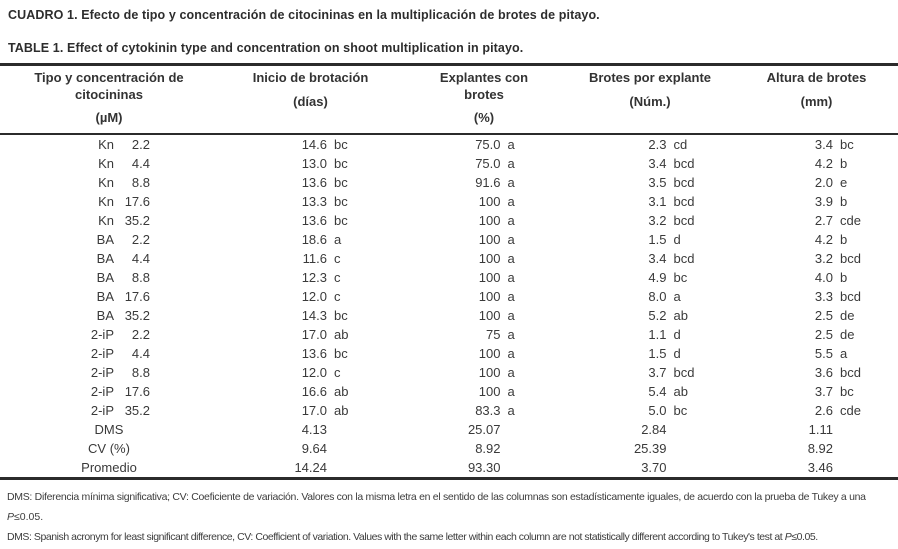  Describe the element at coordinates (314, 334) in the screenshot. I see `value: 17.0` at that location.